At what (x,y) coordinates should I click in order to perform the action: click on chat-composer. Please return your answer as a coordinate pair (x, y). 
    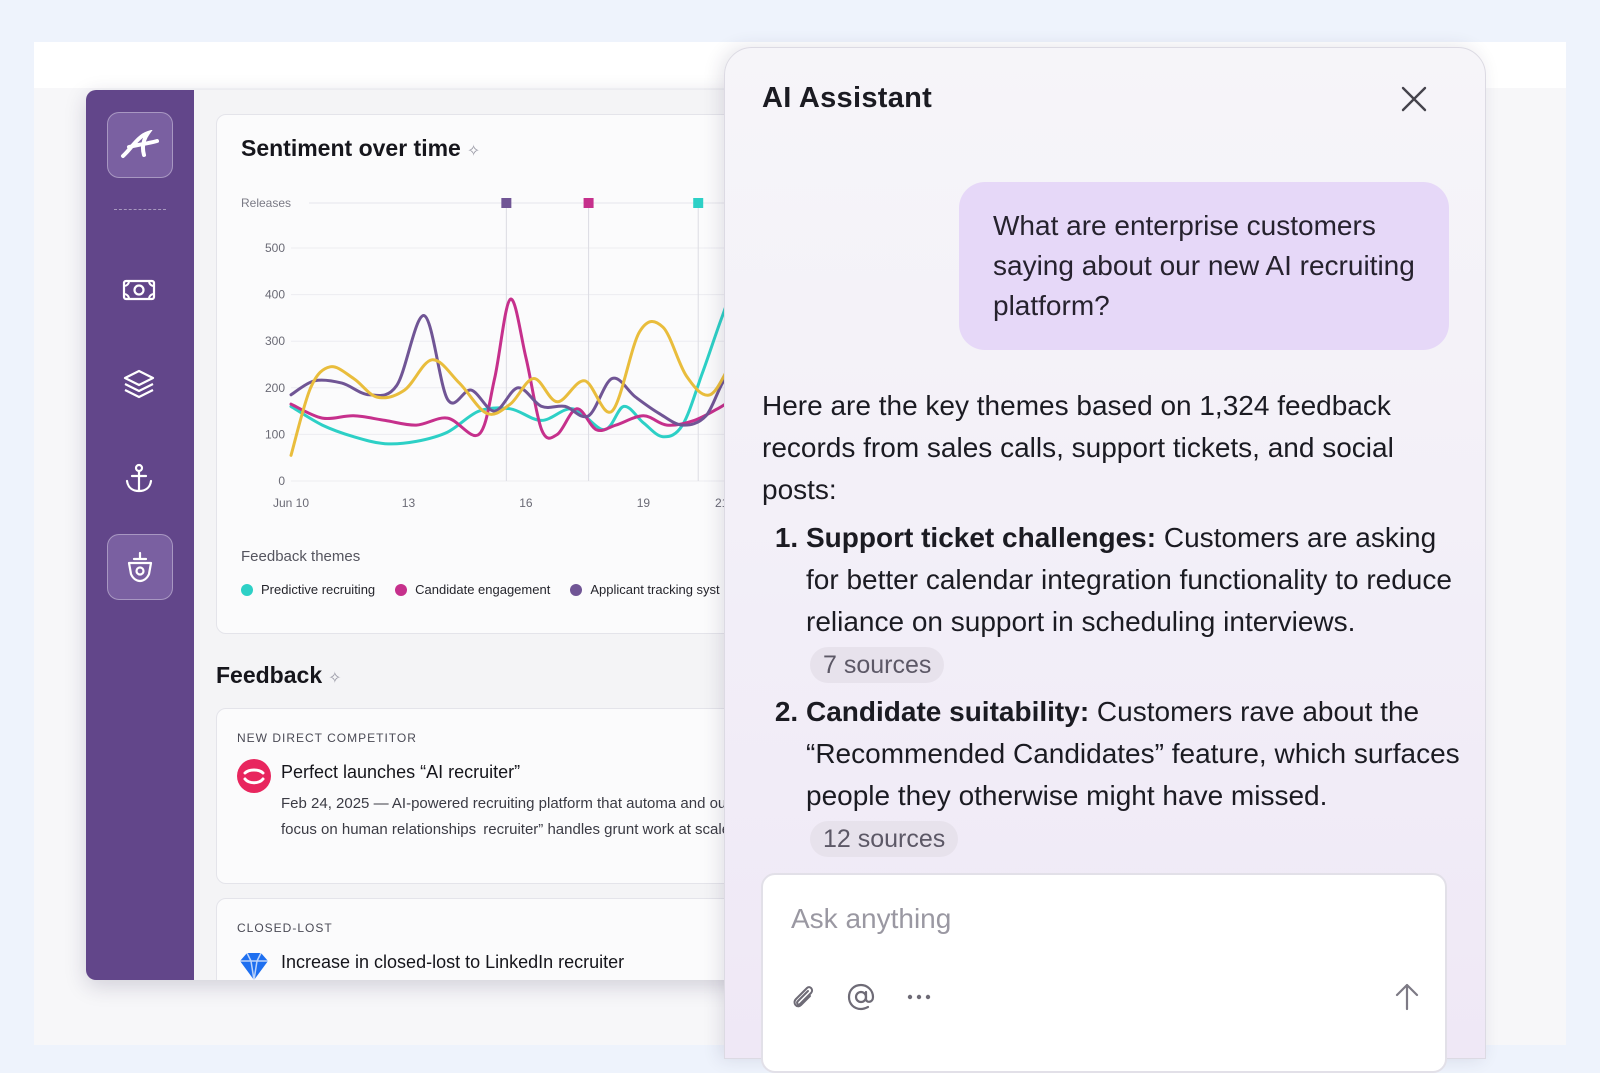
    Looking at the image, I should click on (1104, 973).